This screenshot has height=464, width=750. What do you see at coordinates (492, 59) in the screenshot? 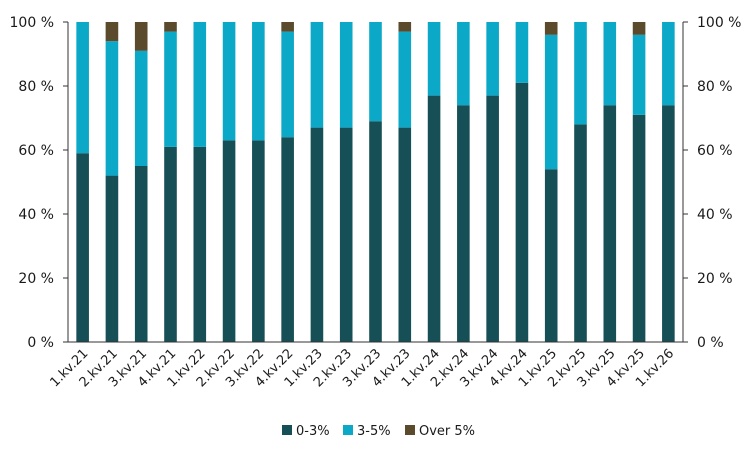
I see `bar-segment-3.kv.24-series-2` at bounding box center [492, 59].